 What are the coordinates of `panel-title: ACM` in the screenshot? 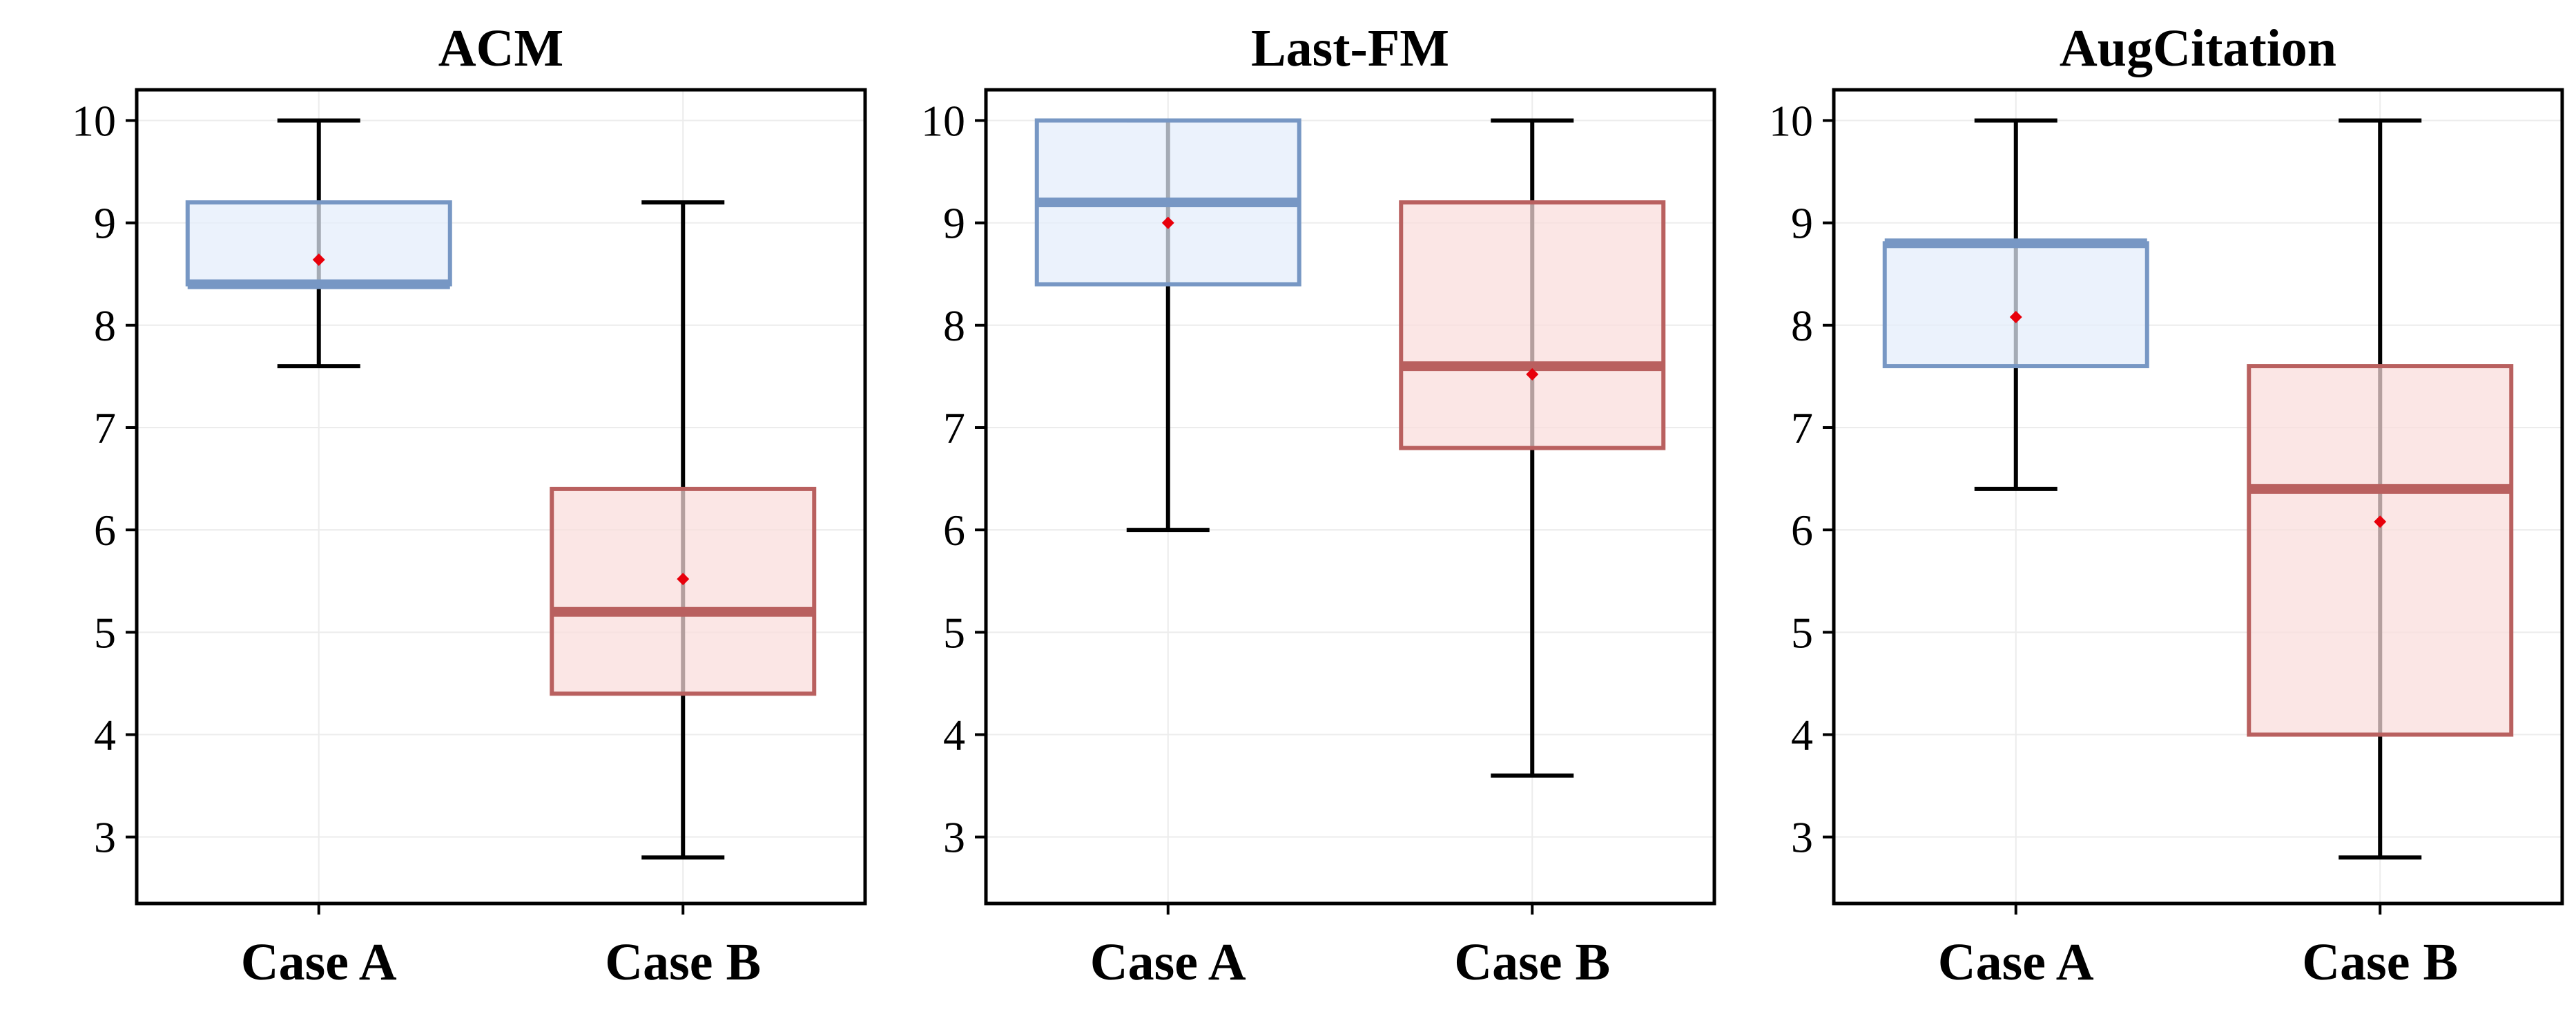 It's located at (501, 48).